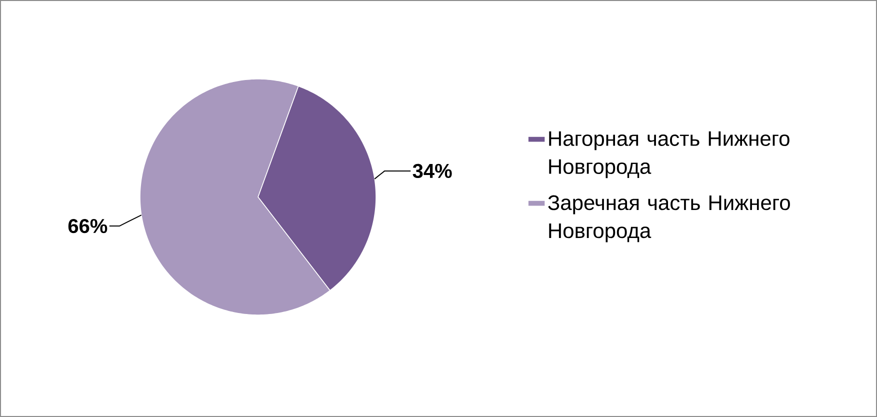  What do you see at coordinates (669, 218) in the screenshot?
I see `legend-label: Заречная часть Нижнего Новгорода` at bounding box center [669, 218].